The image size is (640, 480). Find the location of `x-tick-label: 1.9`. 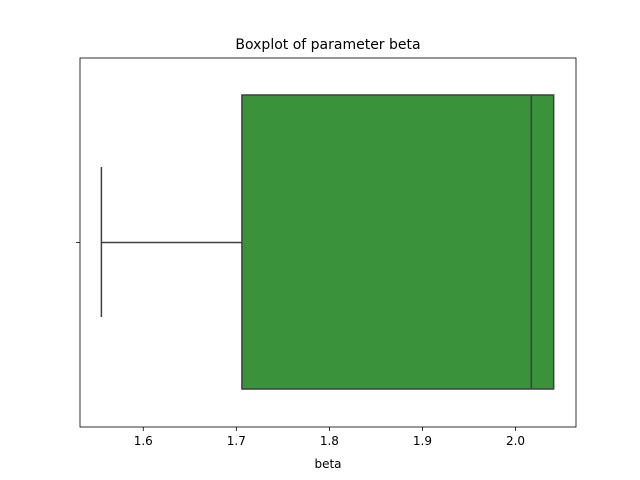

x-tick-label: 1.9 is located at coordinates (422, 441).